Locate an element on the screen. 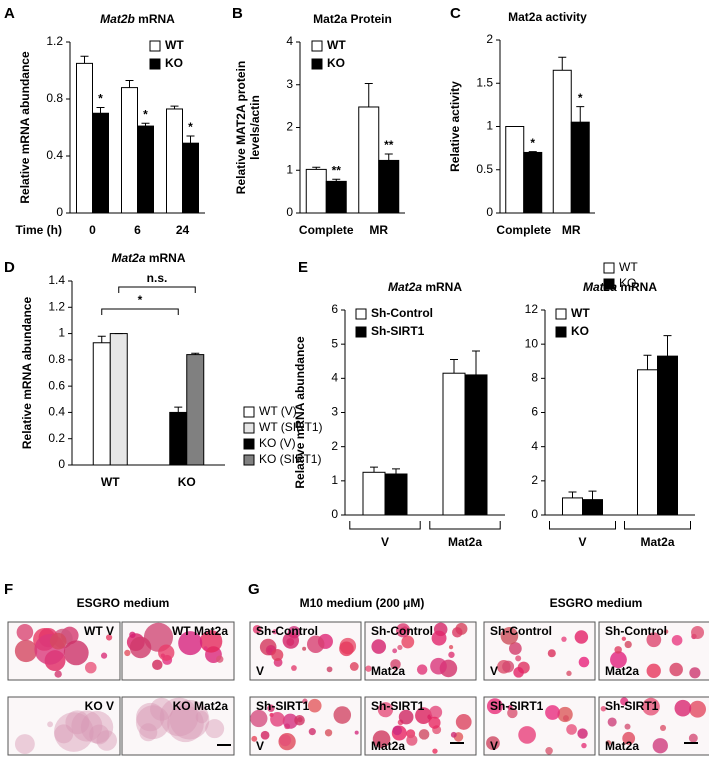  x-tick-label: V is located at coordinates (385, 542).